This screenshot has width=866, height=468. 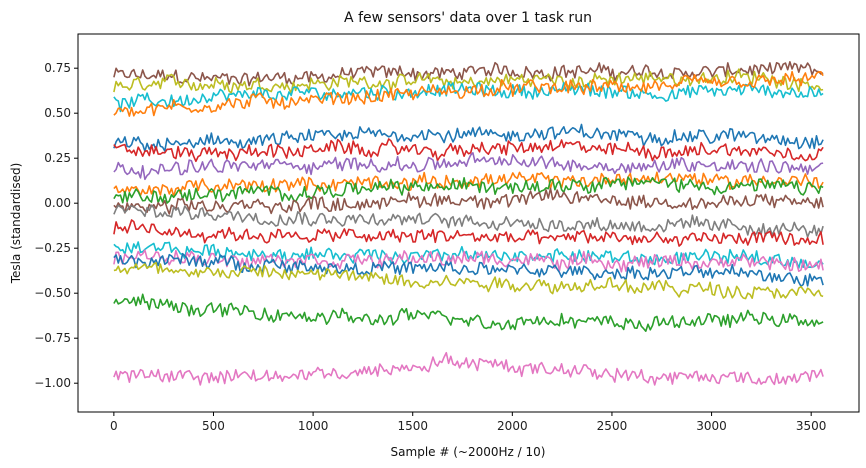 What do you see at coordinates (57, 113) in the screenshot?
I see `y-tick-label: 0.50` at bounding box center [57, 113].